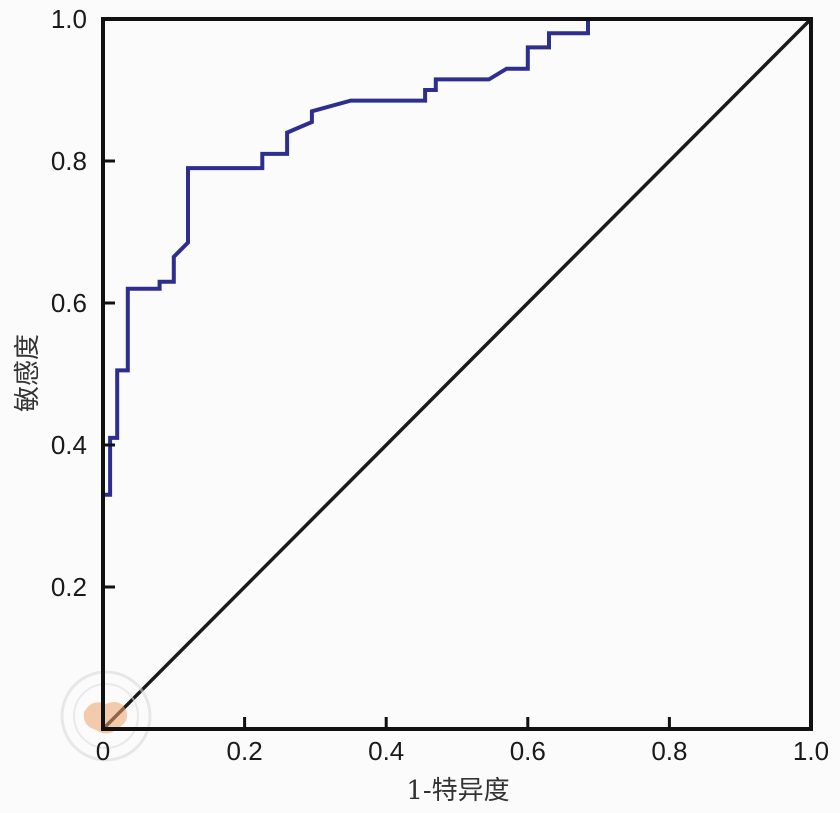 The image size is (840, 813). Describe the element at coordinates (457, 791) in the screenshot. I see `x-axis-title: 1-特异度` at that location.